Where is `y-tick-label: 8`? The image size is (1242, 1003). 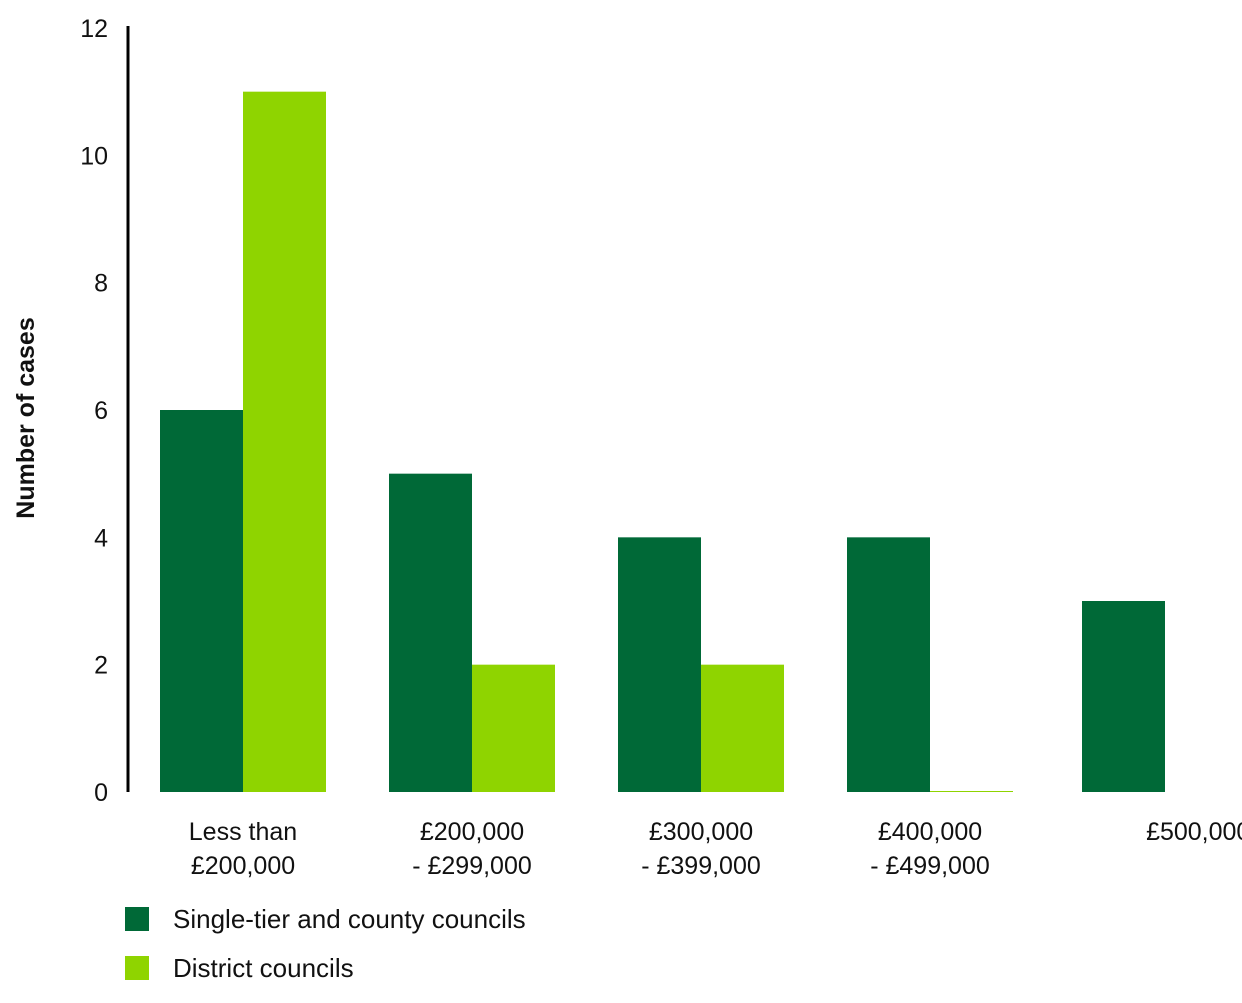
y-tick-label: 8 is located at coordinates (101, 284).